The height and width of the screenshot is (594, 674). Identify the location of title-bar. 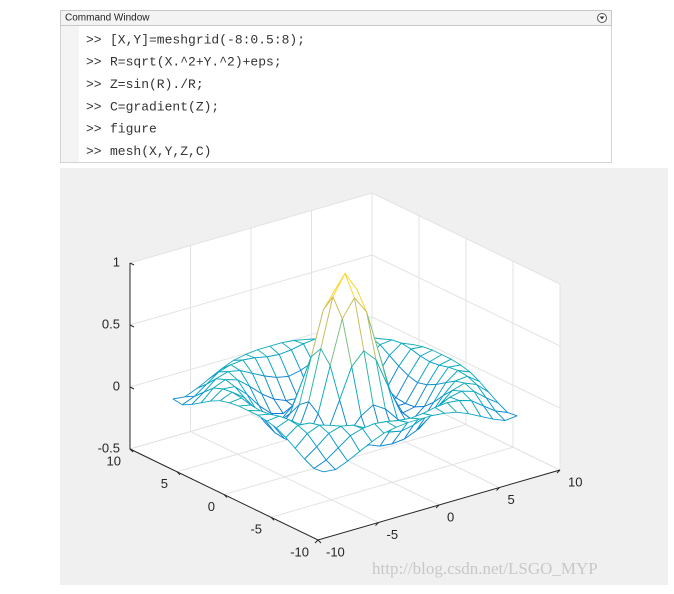
(336, 18).